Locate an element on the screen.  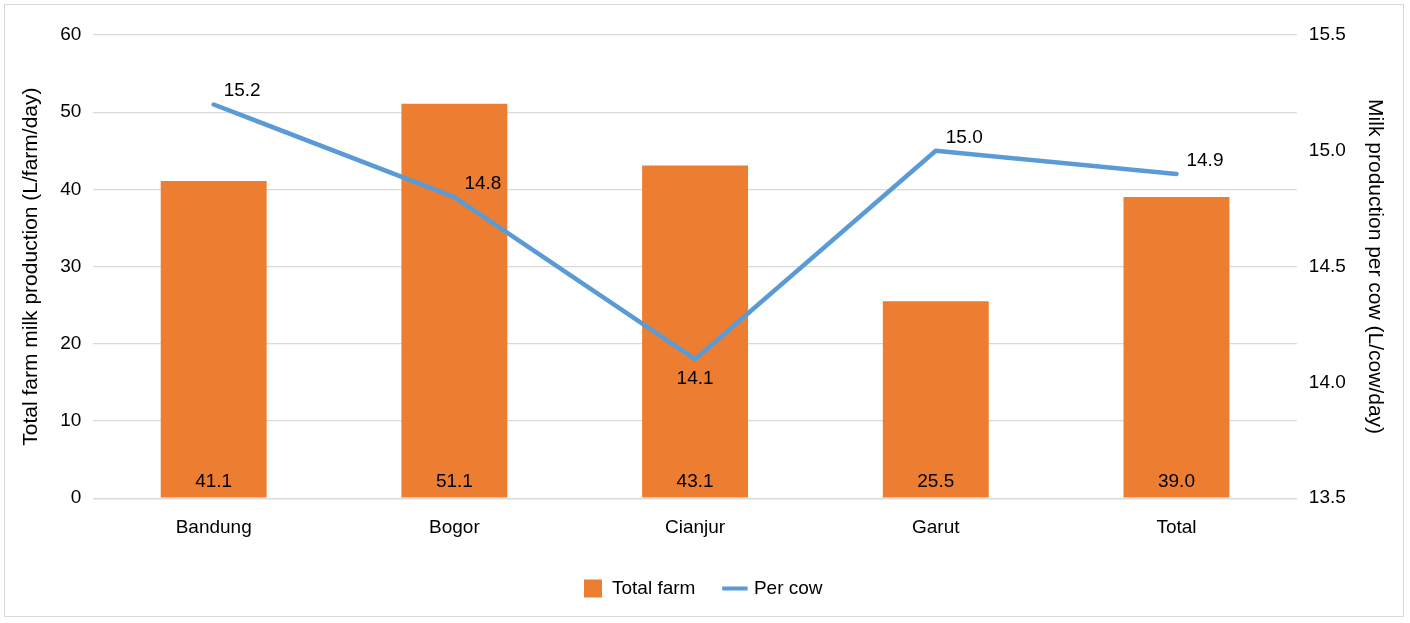
y2-tick-label: 14.0 is located at coordinates (1327, 381).